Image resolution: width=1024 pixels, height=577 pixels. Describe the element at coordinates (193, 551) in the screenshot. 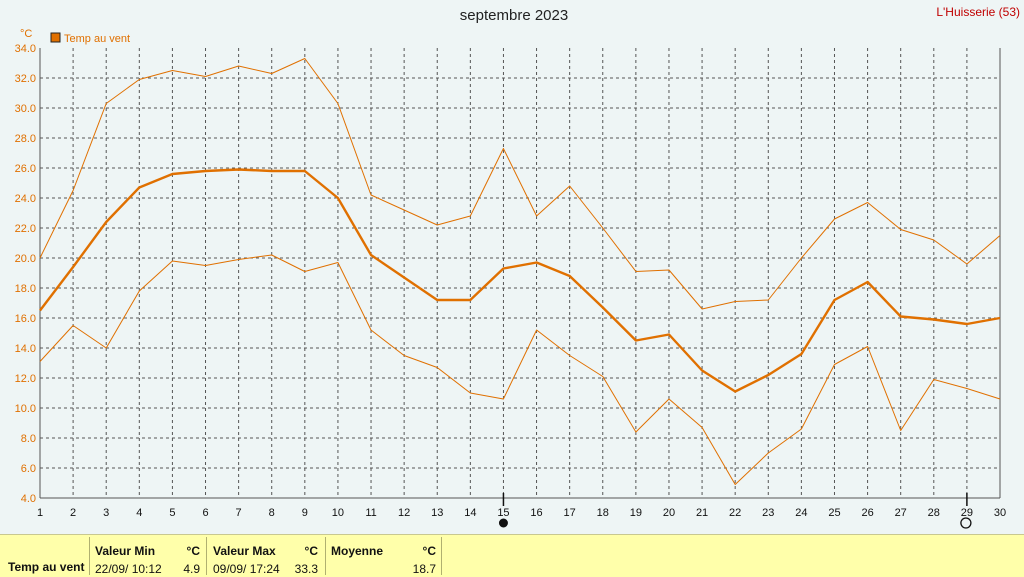

I see `stats-min-unit: °C` at that location.